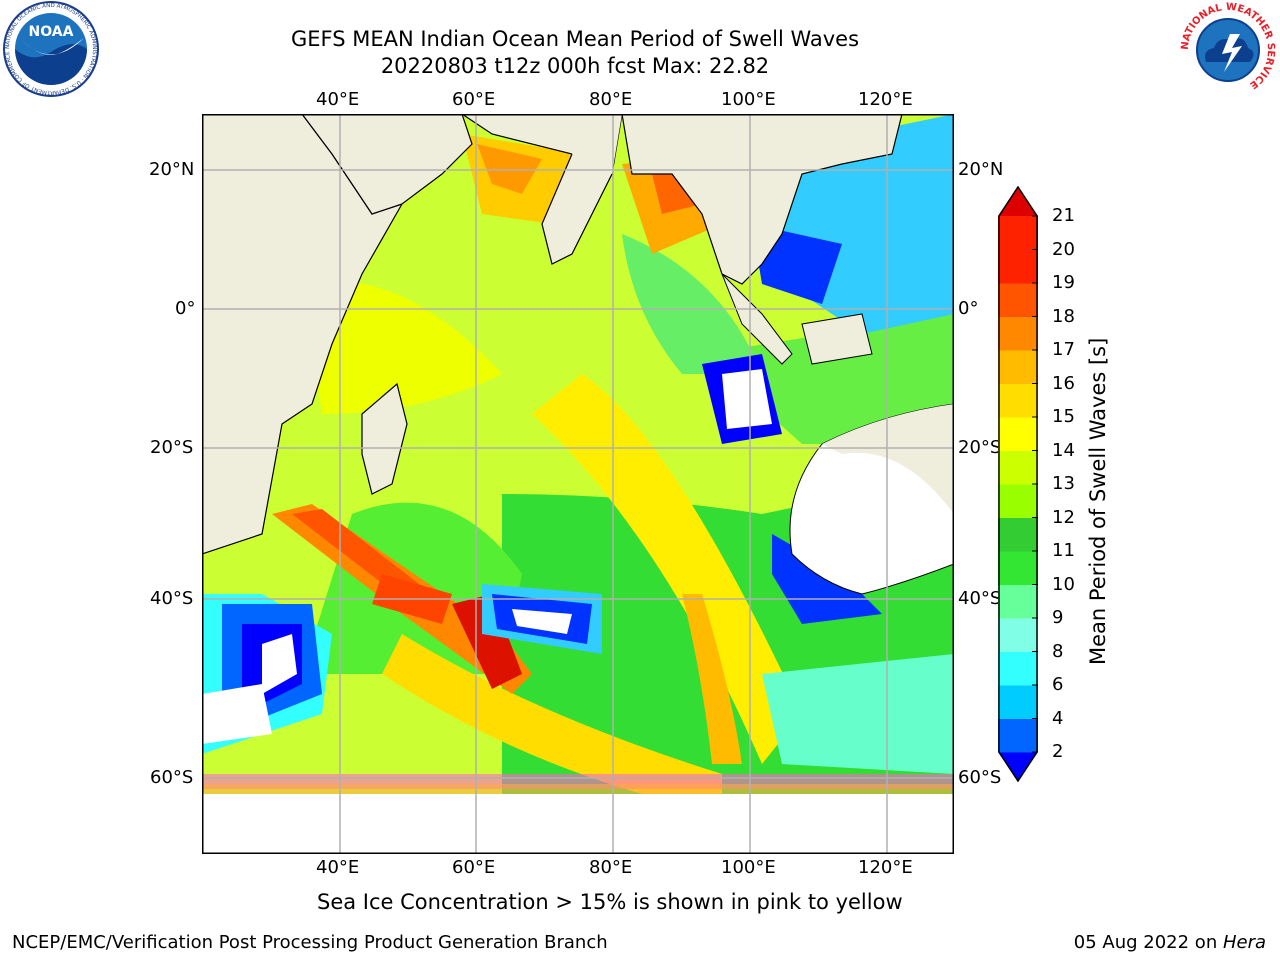 The image size is (1280, 960). I want to click on x-tick-bottom-80e: 80°E, so click(611, 867).